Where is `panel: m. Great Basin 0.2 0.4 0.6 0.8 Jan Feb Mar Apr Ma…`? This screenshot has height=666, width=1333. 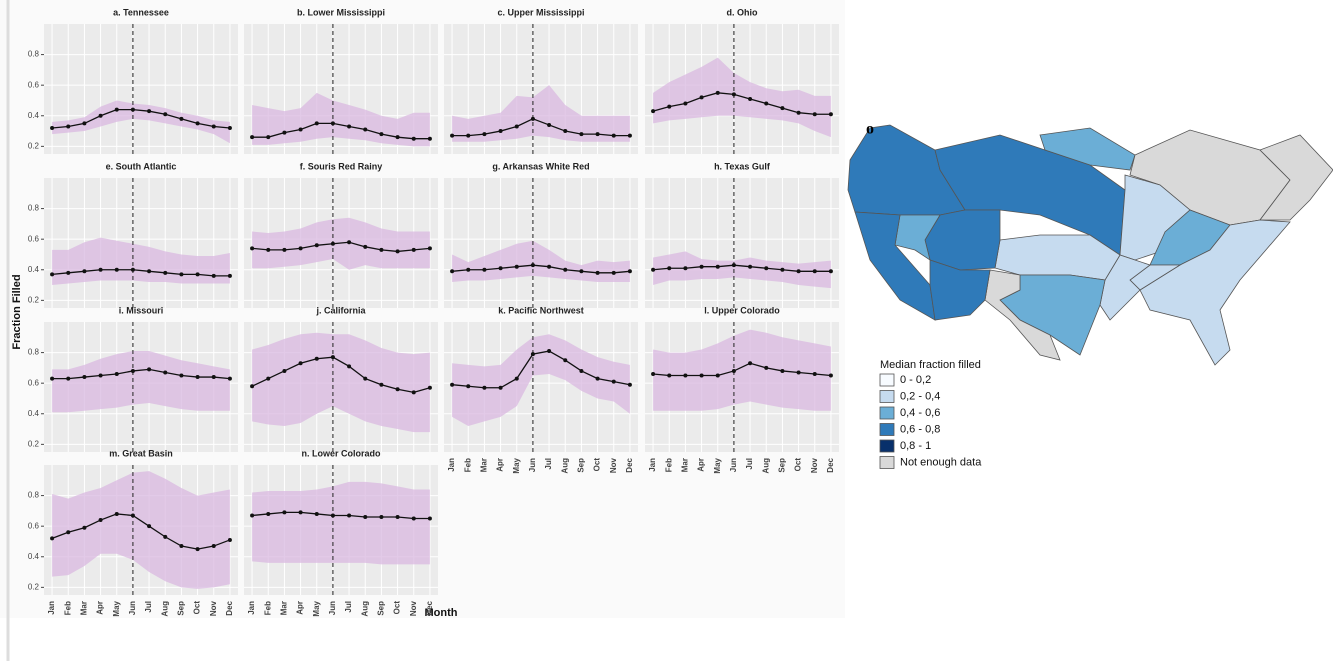
panel: m. Great Basin 0.2 0.4 0.6 0.8 Jan Feb Mar Apr Ma… is located at coordinates (133, 532).